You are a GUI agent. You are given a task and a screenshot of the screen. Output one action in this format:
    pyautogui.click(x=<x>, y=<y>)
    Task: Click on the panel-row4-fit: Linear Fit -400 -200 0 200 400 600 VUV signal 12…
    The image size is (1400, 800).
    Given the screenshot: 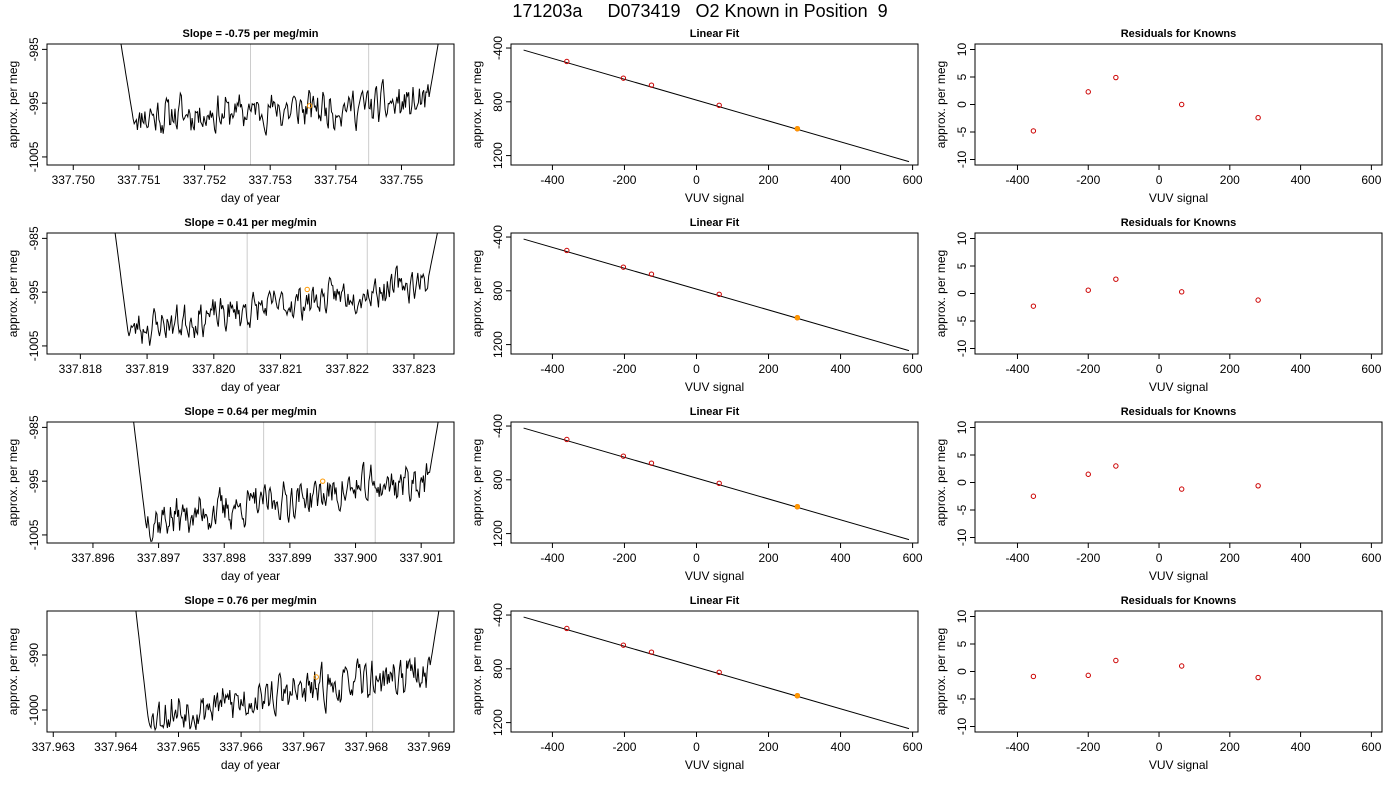 What is the action you would take?
    pyautogui.click(x=696, y=683)
    